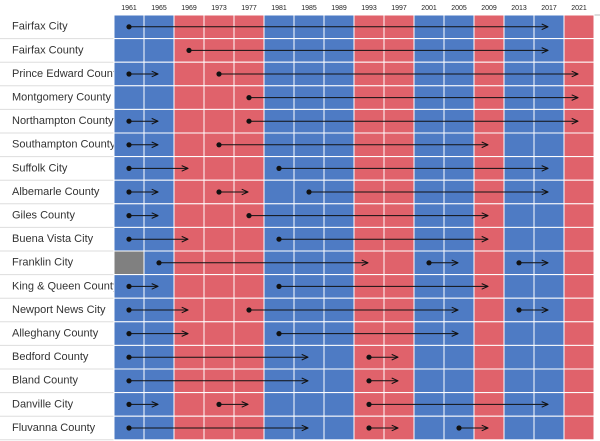 The width and height of the screenshot is (600, 441). What do you see at coordinates (219, 8) in the screenshot?
I see `year-header: 1973` at bounding box center [219, 8].